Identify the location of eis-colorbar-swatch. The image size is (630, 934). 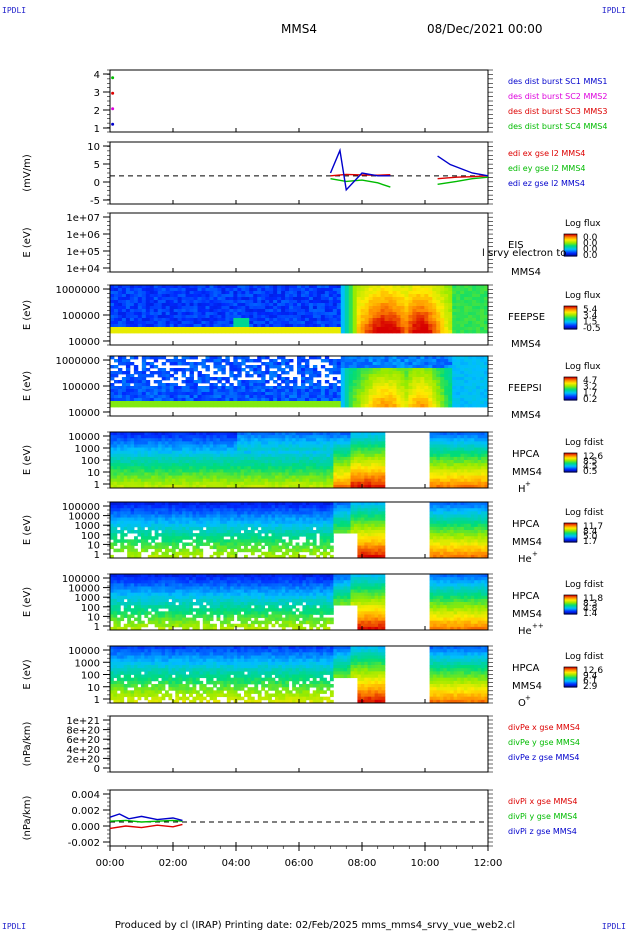
(570, 251).